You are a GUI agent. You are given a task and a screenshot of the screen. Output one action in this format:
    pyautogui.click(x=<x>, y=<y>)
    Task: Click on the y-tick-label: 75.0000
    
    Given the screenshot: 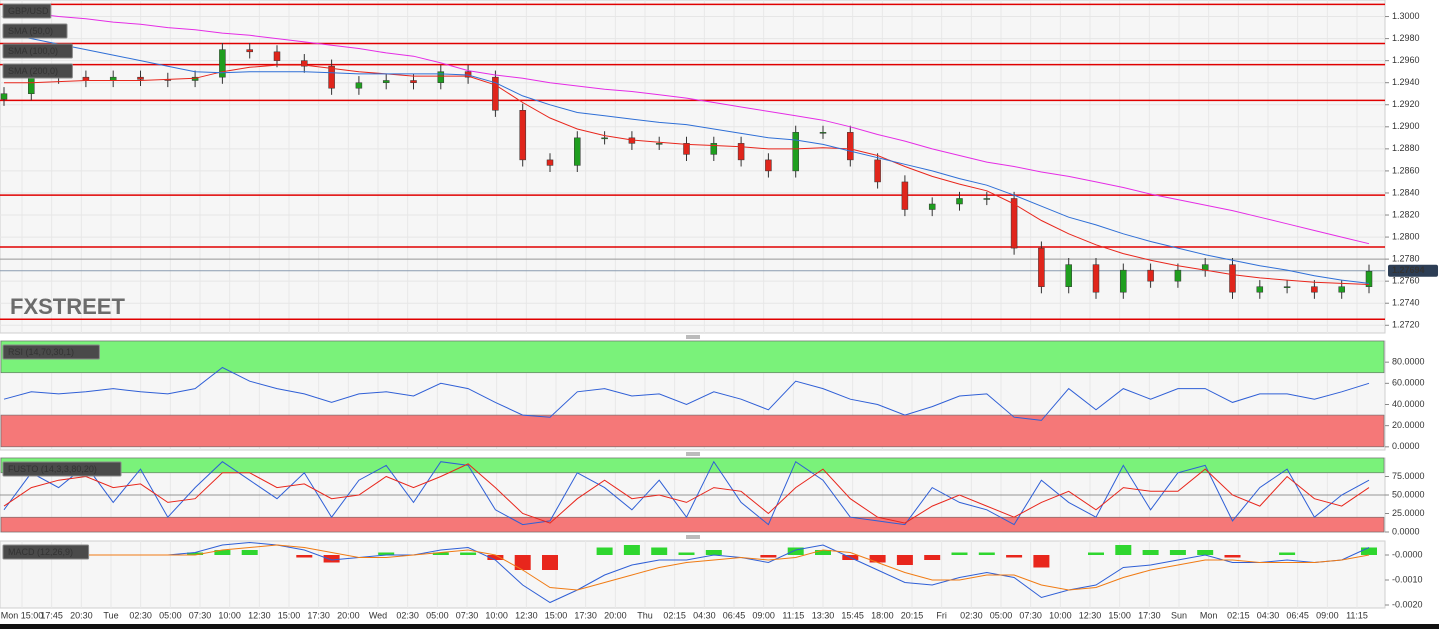 What is the action you would take?
    pyautogui.click(x=1408, y=476)
    